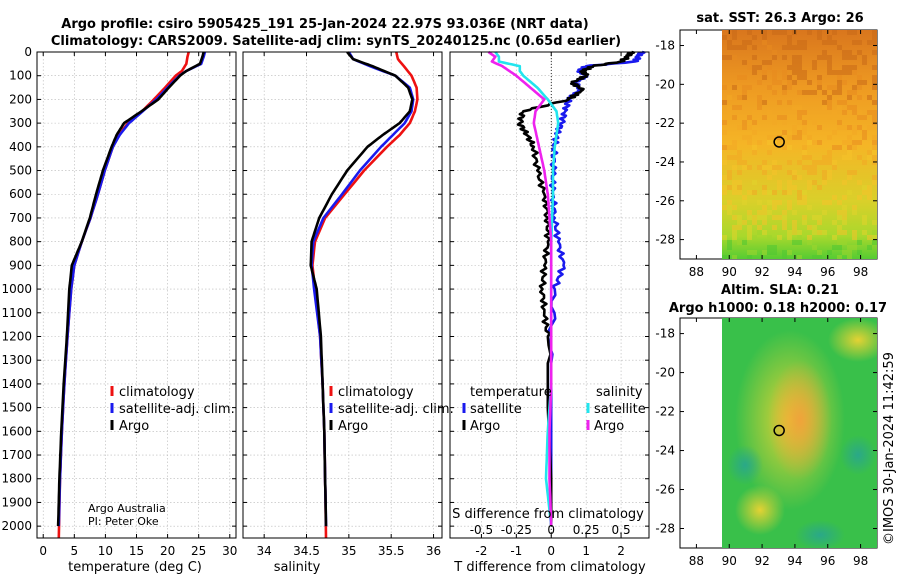 This screenshot has width=900, height=580. Describe the element at coordinates (779, 142) in the screenshot. I see `sst-argo-position-marker` at that location.